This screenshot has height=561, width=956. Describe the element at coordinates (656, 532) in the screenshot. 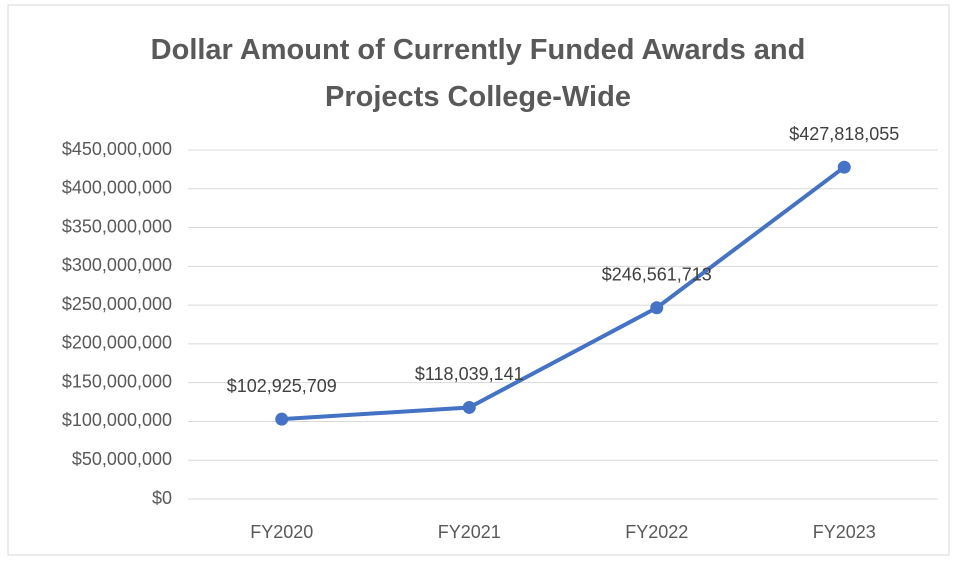

I see `x-tick-label: FY2022` at that location.